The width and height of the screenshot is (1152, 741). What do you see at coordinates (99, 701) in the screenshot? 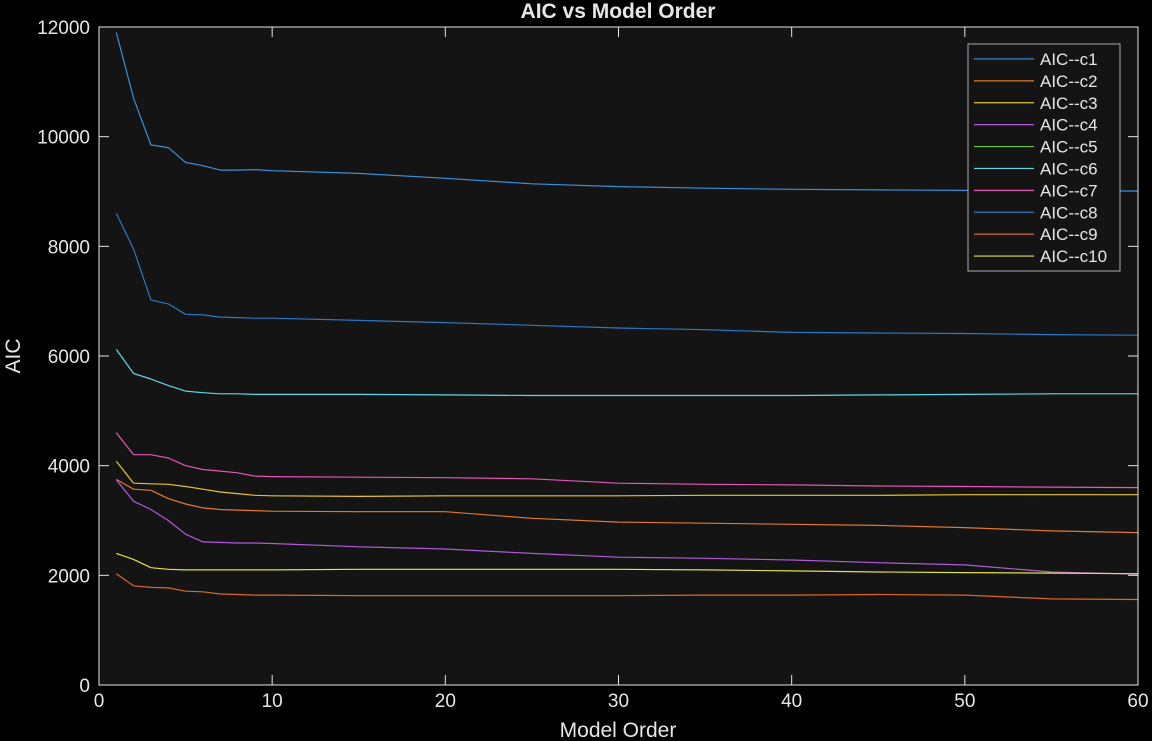
I see `x-tick-label: 0` at bounding box center [99, 701].